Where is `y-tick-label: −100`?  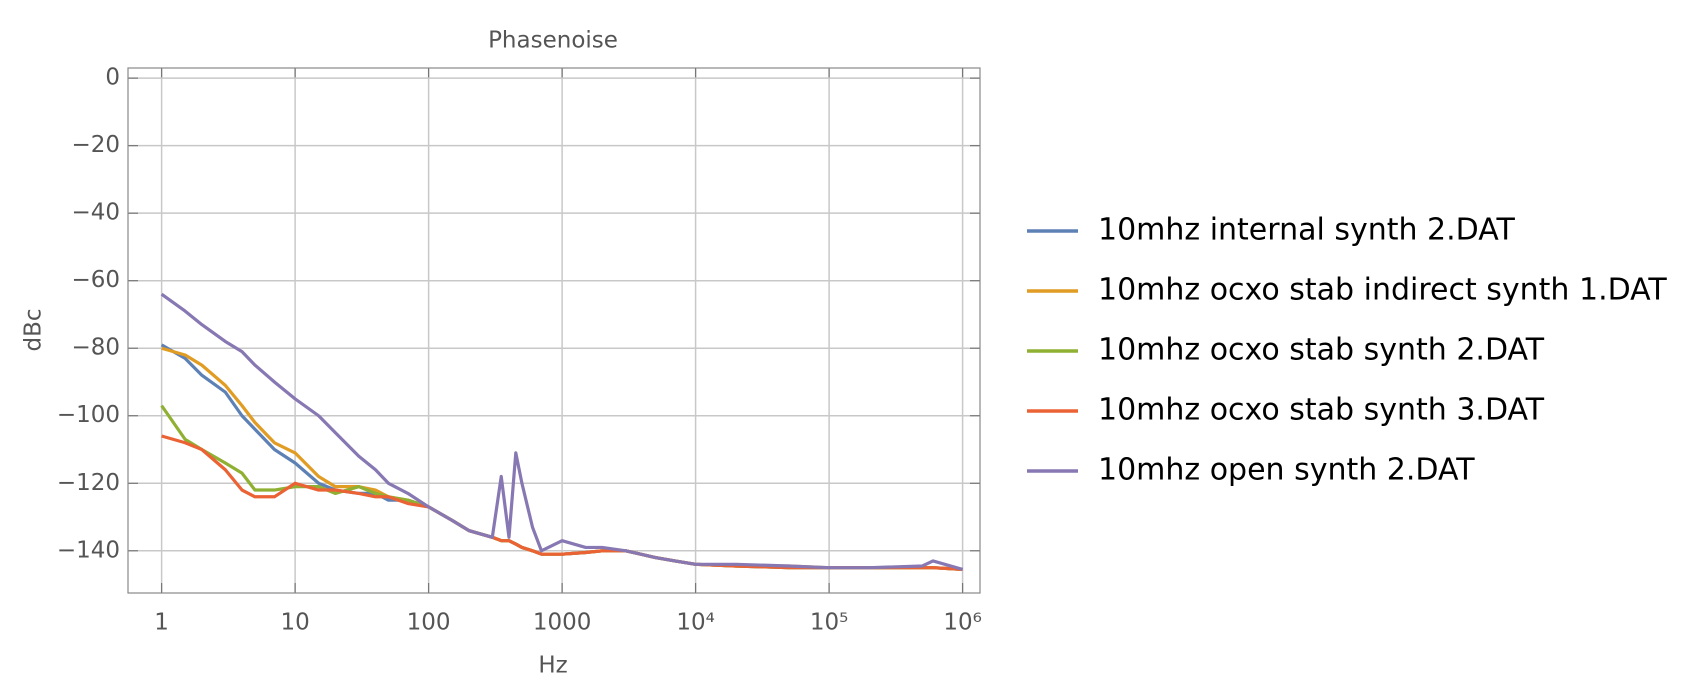 y-tick-label: −100 is located at coordinates (88, 415).